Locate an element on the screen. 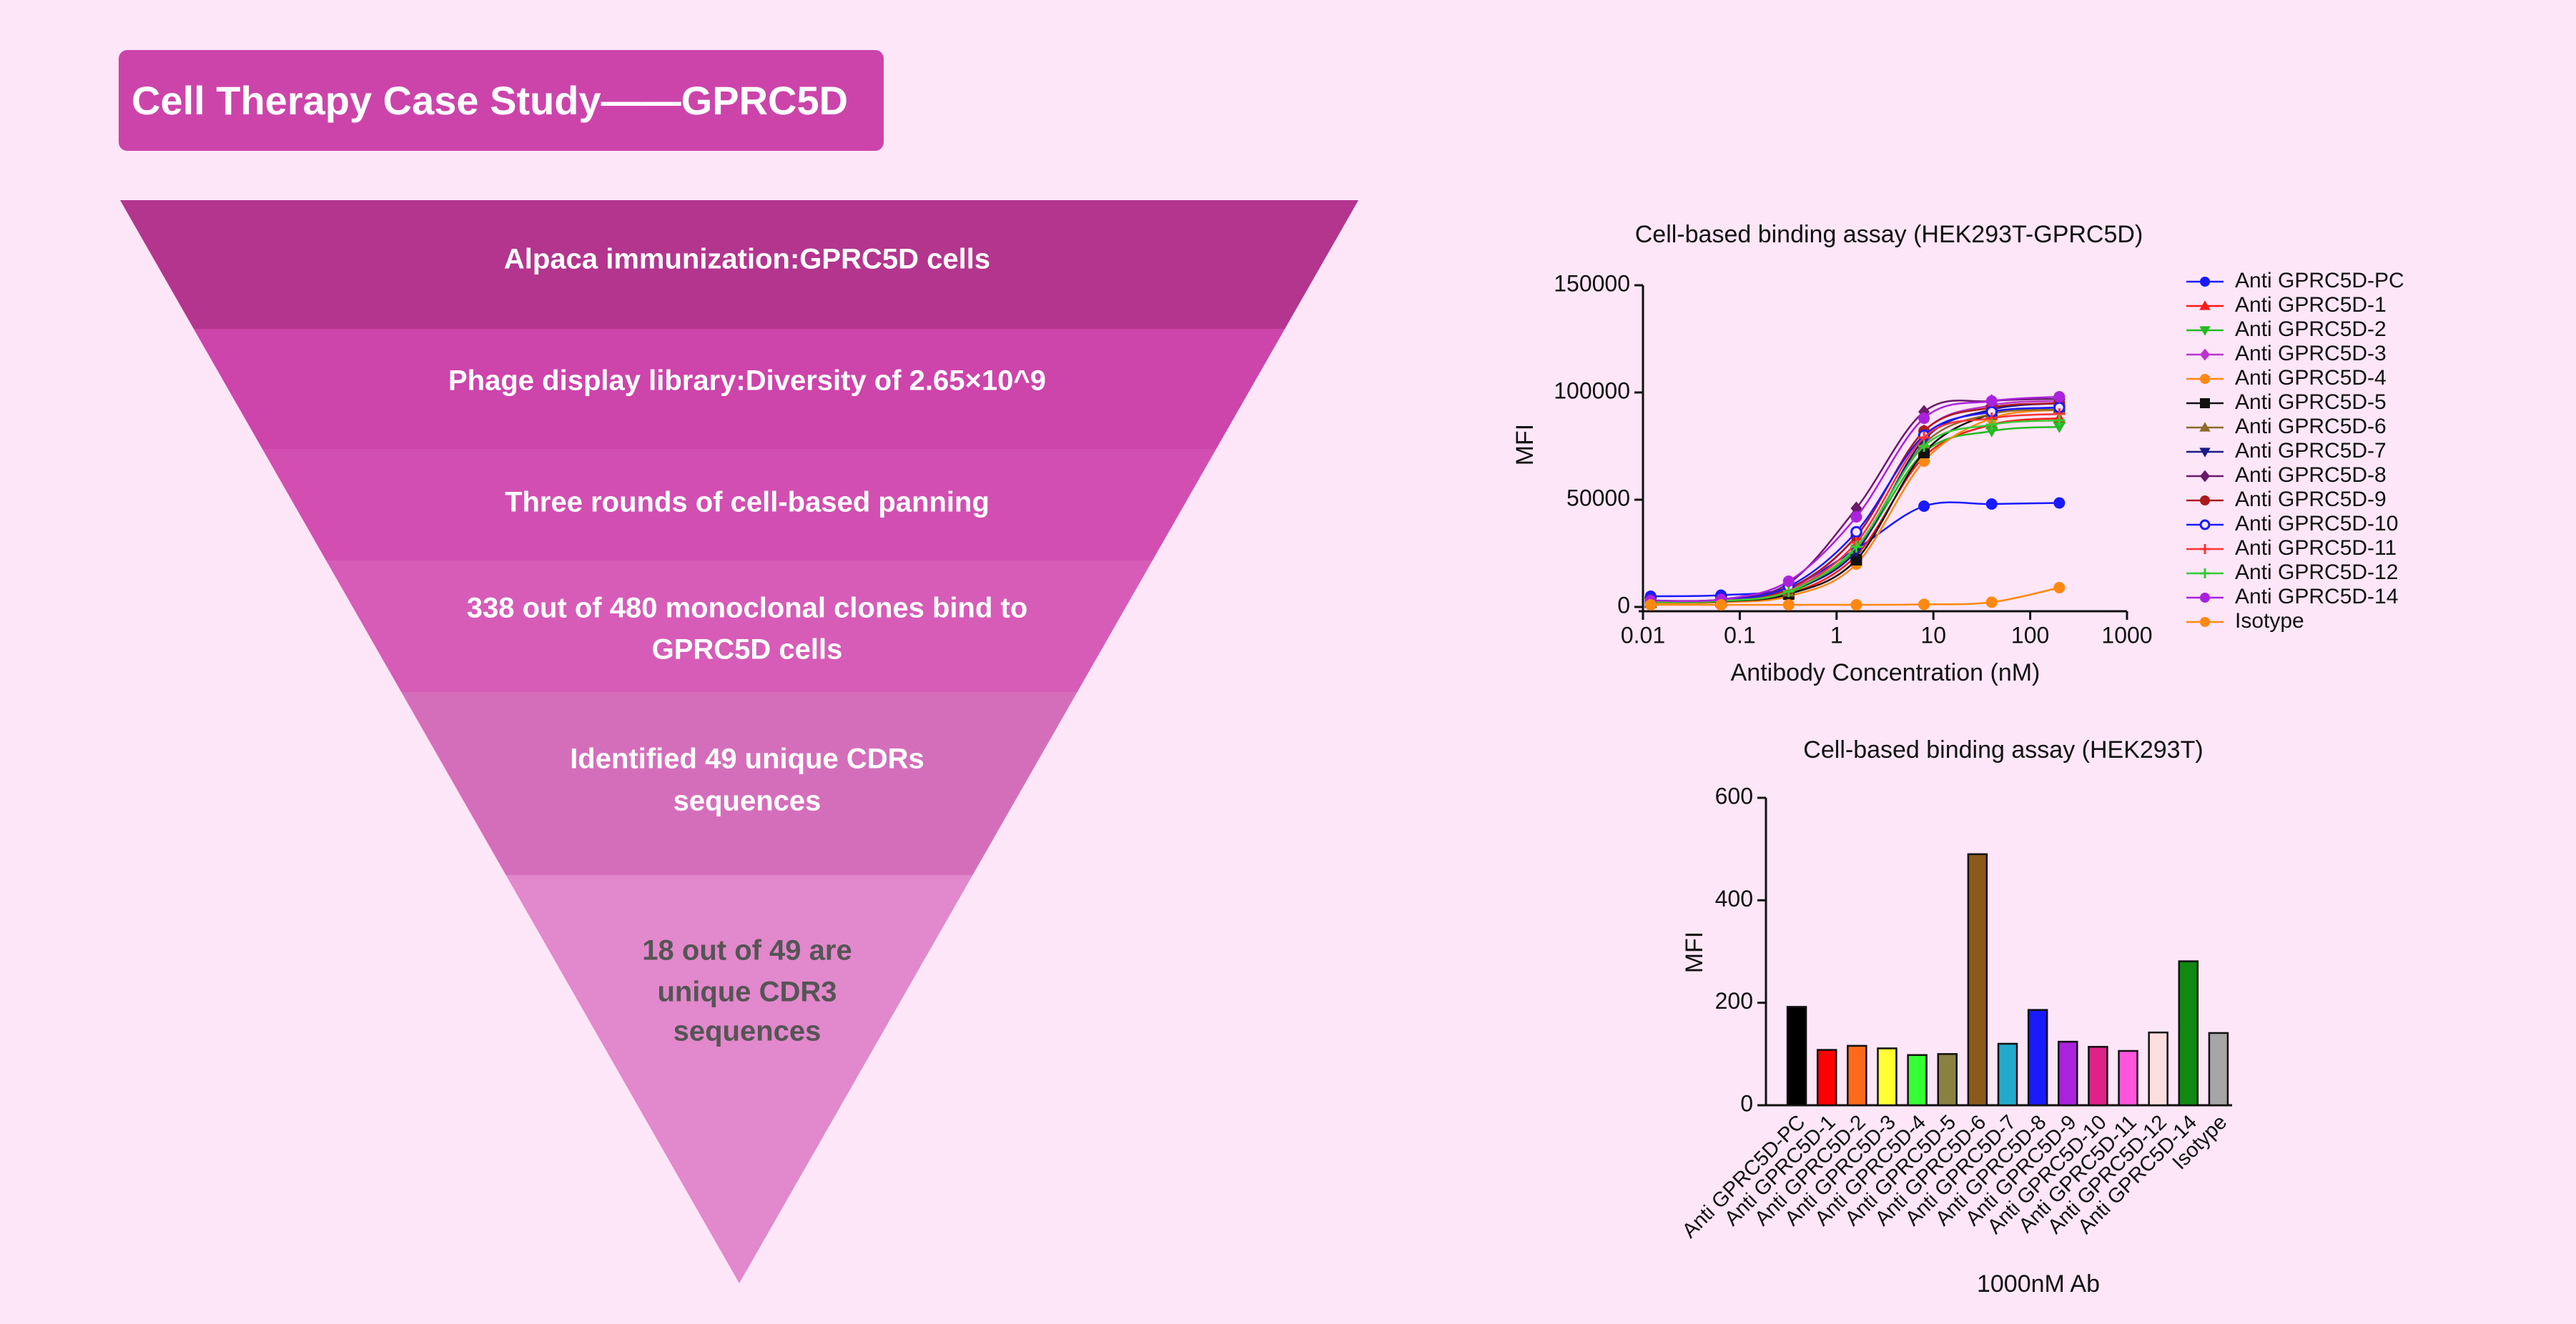 This screenshot has width=2576, height=1324. binding-chart-y-tick-label: 0 is located at coordinates (1623, 605).